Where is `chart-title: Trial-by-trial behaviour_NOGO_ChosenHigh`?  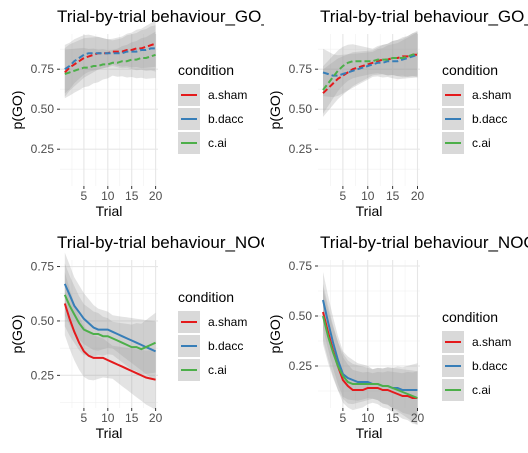
chart-title: Trial-by-trial behaviour_NOGO_ChosenHigh is located at coordinates (223, 242).